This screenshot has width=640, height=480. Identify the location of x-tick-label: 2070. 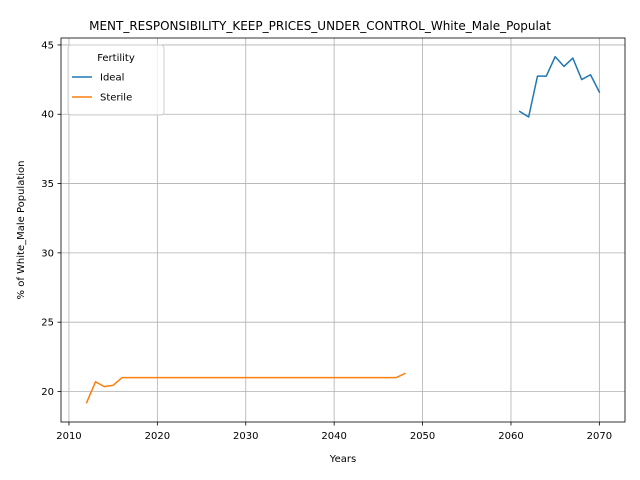
(599, 436).